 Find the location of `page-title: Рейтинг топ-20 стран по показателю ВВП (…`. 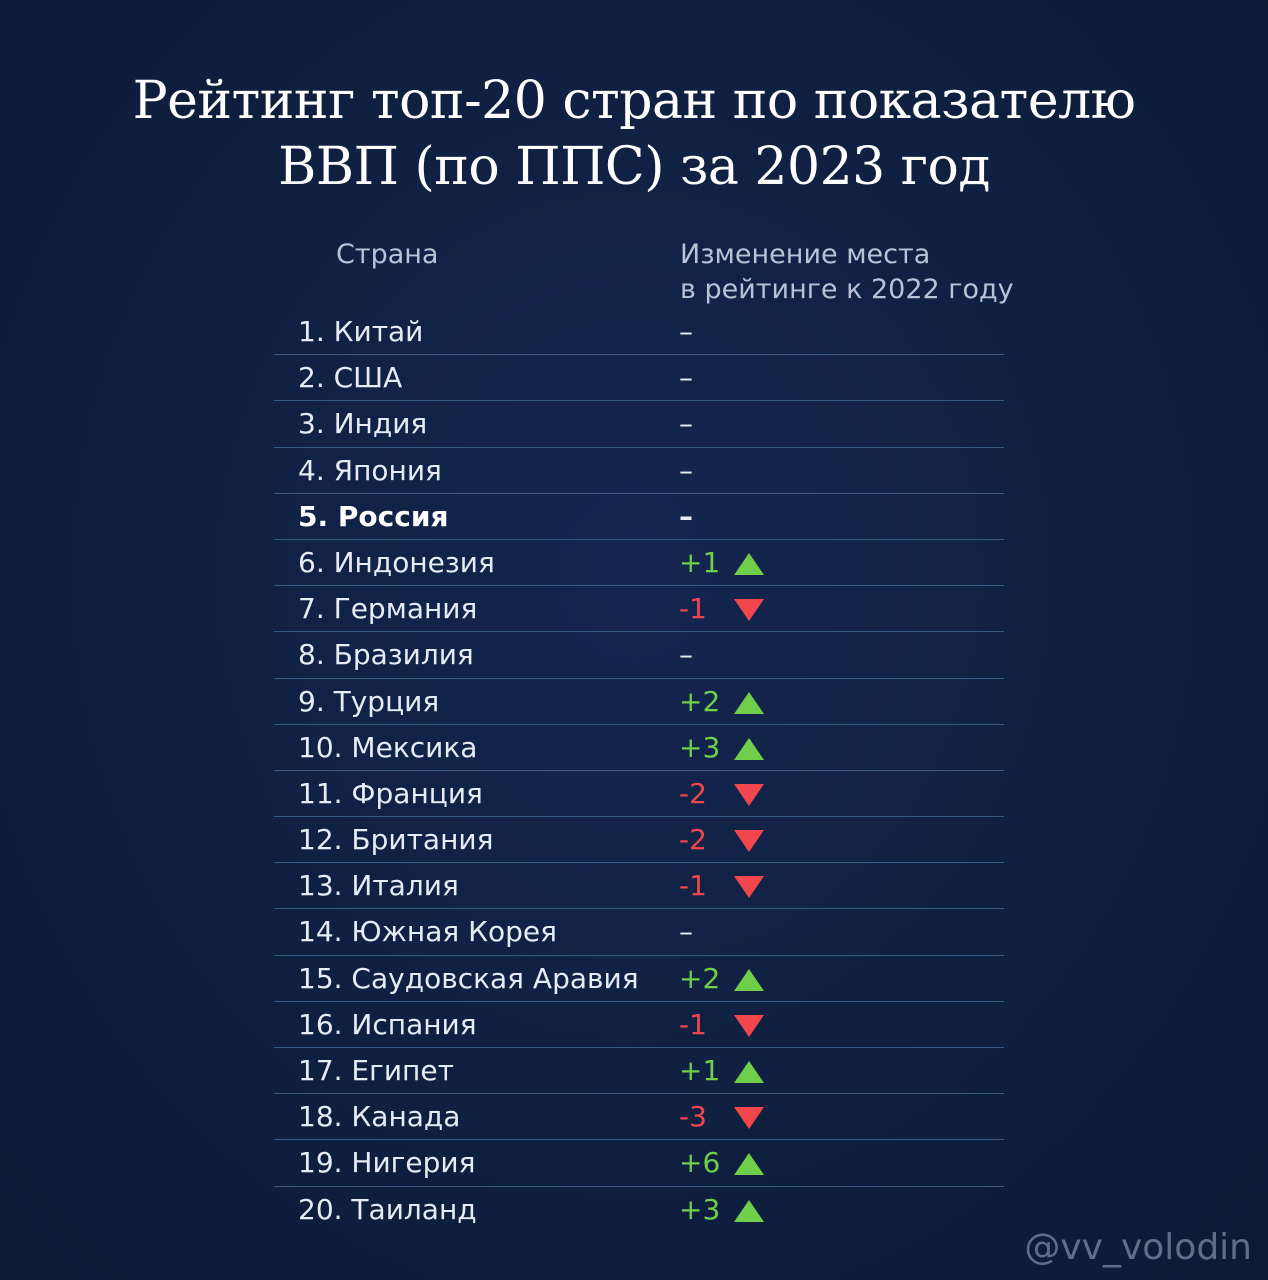

page-title: Рейтинг топ-20 стран по показателю ВВП (… is located at coordinates (634, 134).